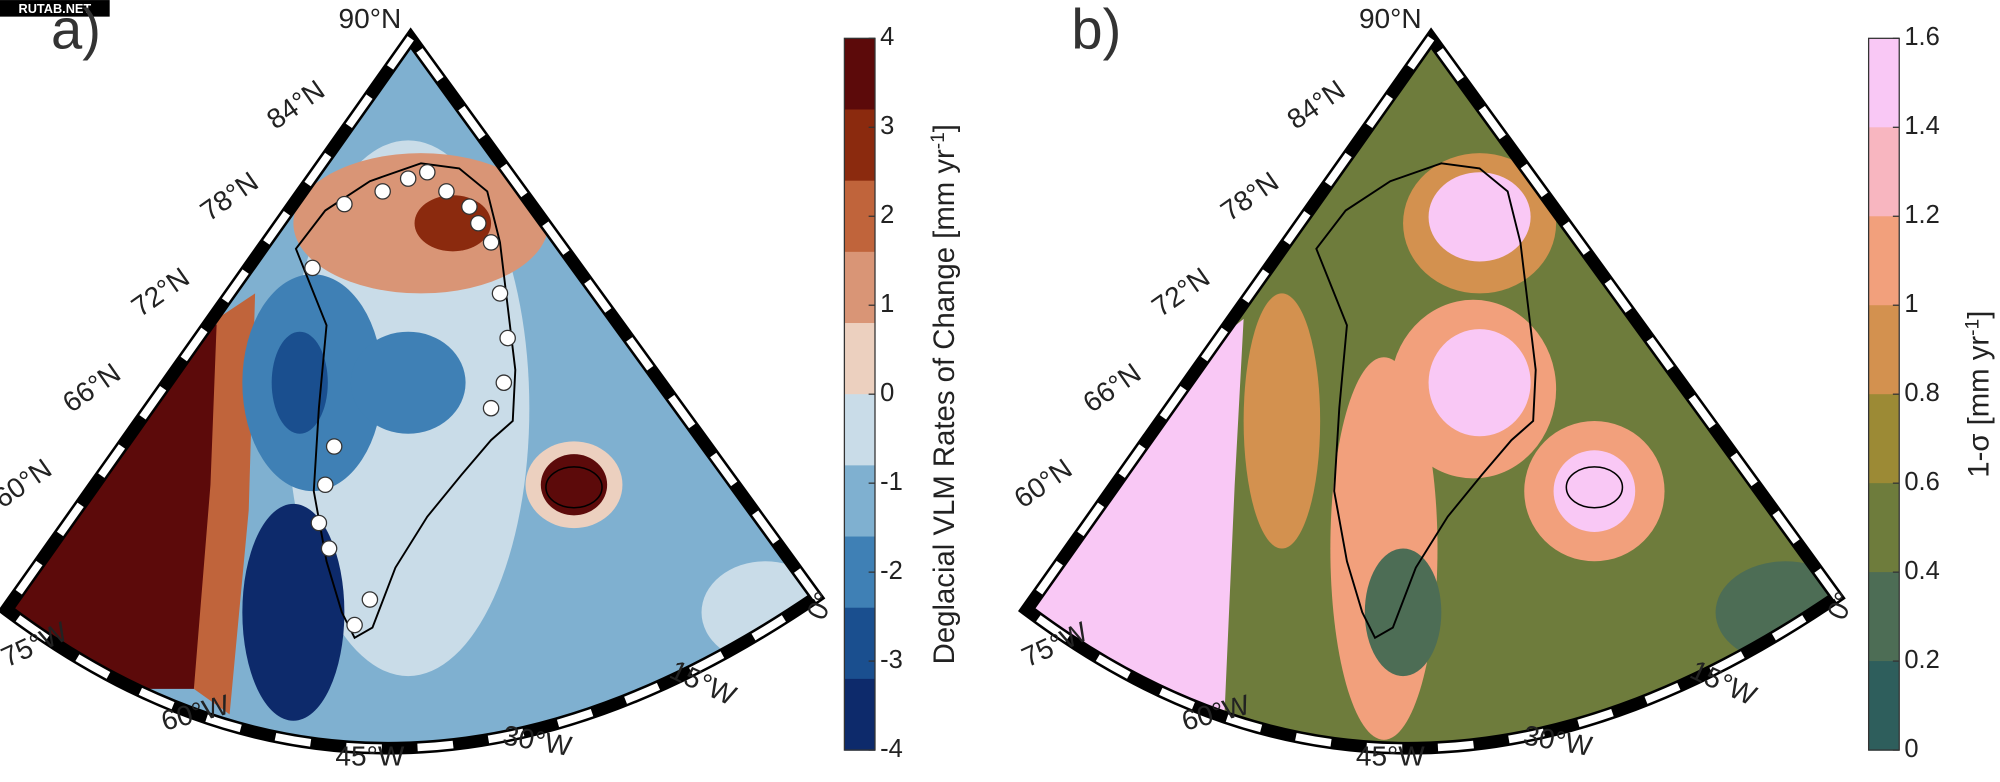  I want to click on colorbar-tick-label: -4, so click(891, 749).